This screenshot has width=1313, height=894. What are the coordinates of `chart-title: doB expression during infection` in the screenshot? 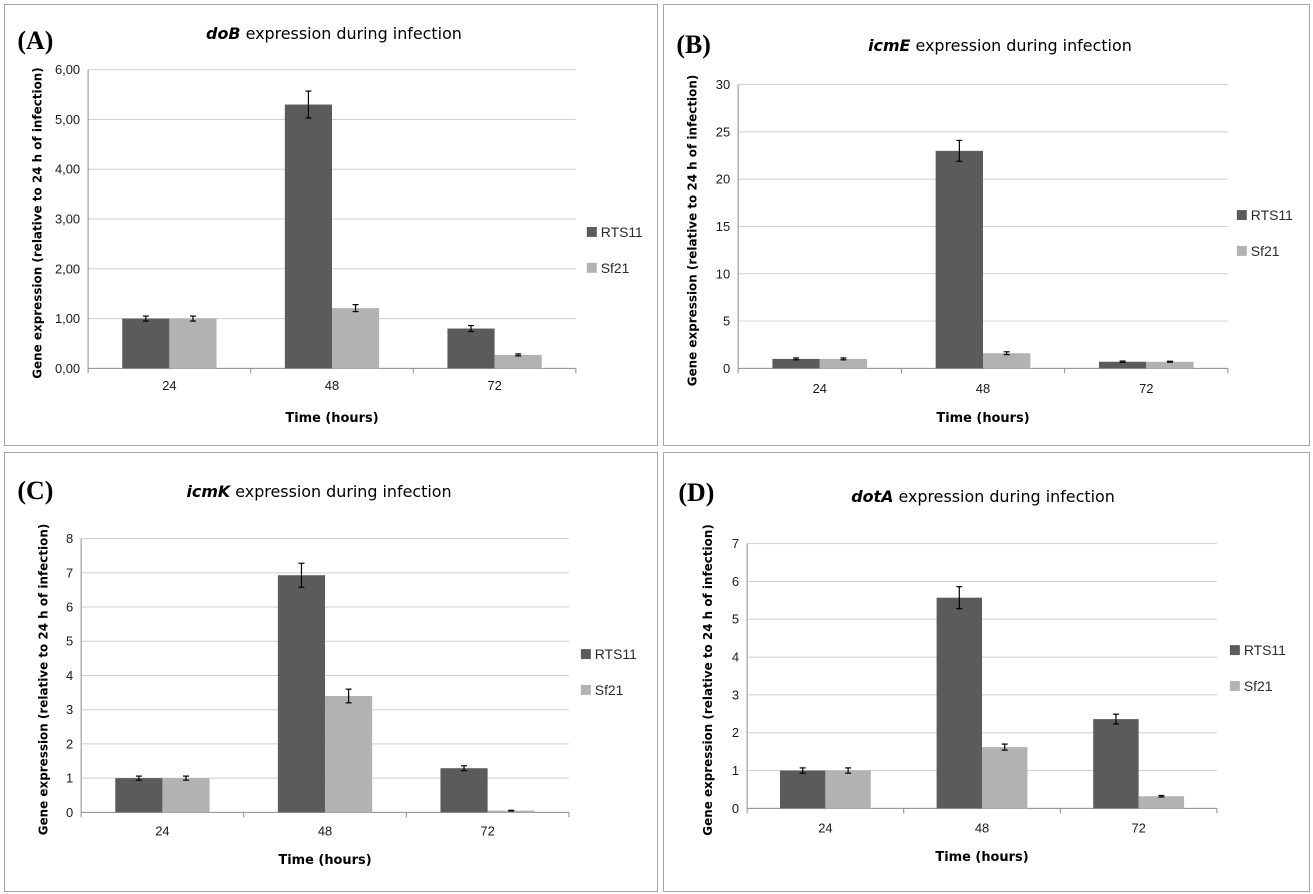 It's located at (334, 33).